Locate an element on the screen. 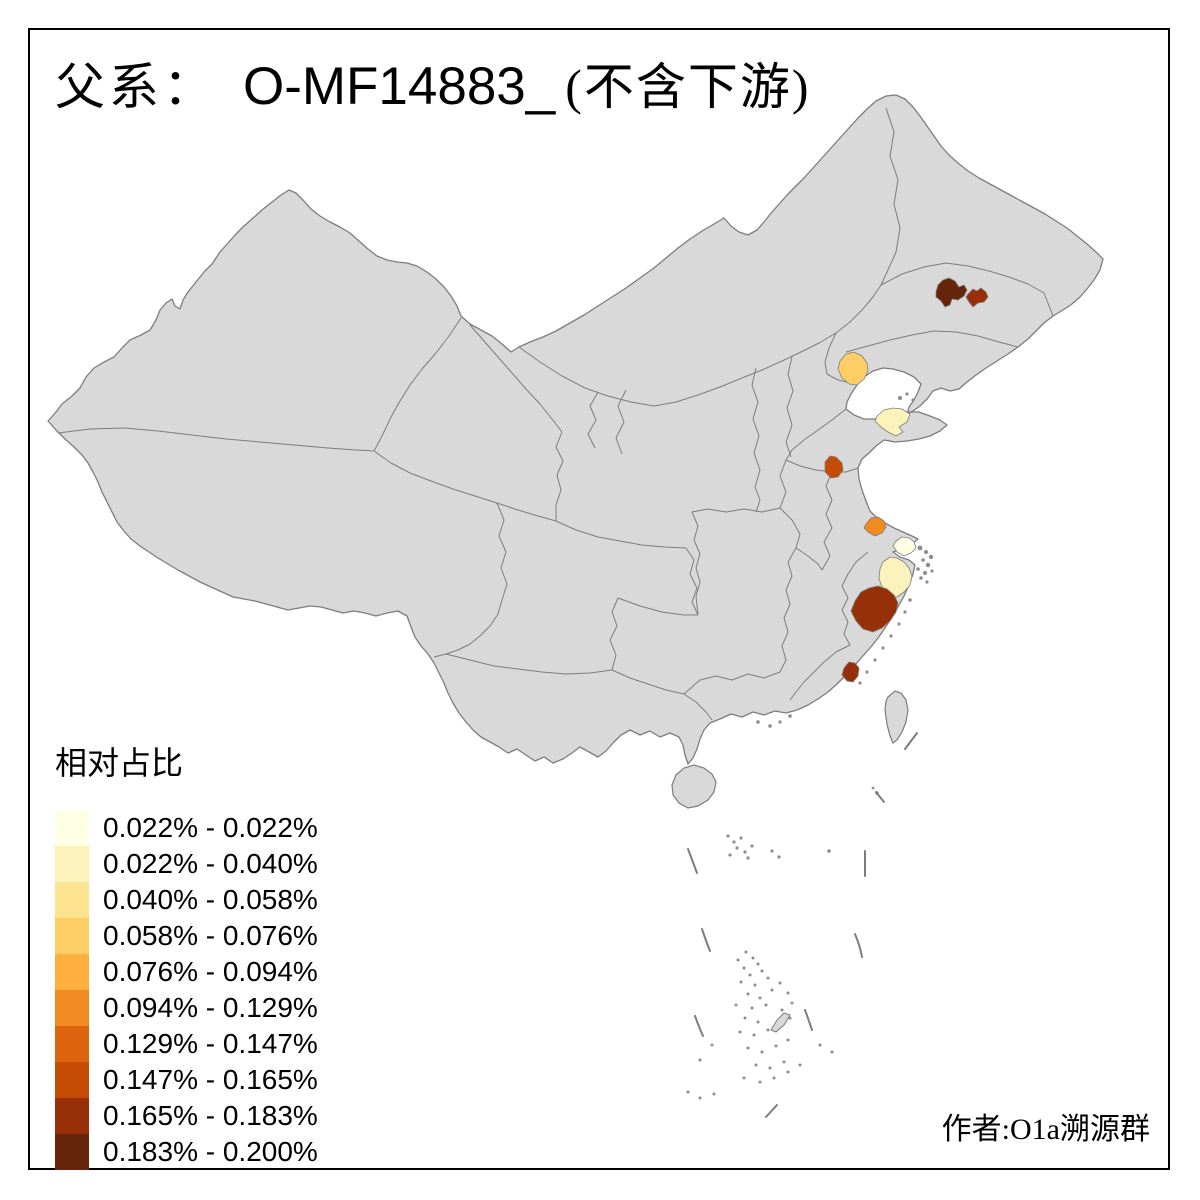  hainan-island is located at coordinates (694, 786).